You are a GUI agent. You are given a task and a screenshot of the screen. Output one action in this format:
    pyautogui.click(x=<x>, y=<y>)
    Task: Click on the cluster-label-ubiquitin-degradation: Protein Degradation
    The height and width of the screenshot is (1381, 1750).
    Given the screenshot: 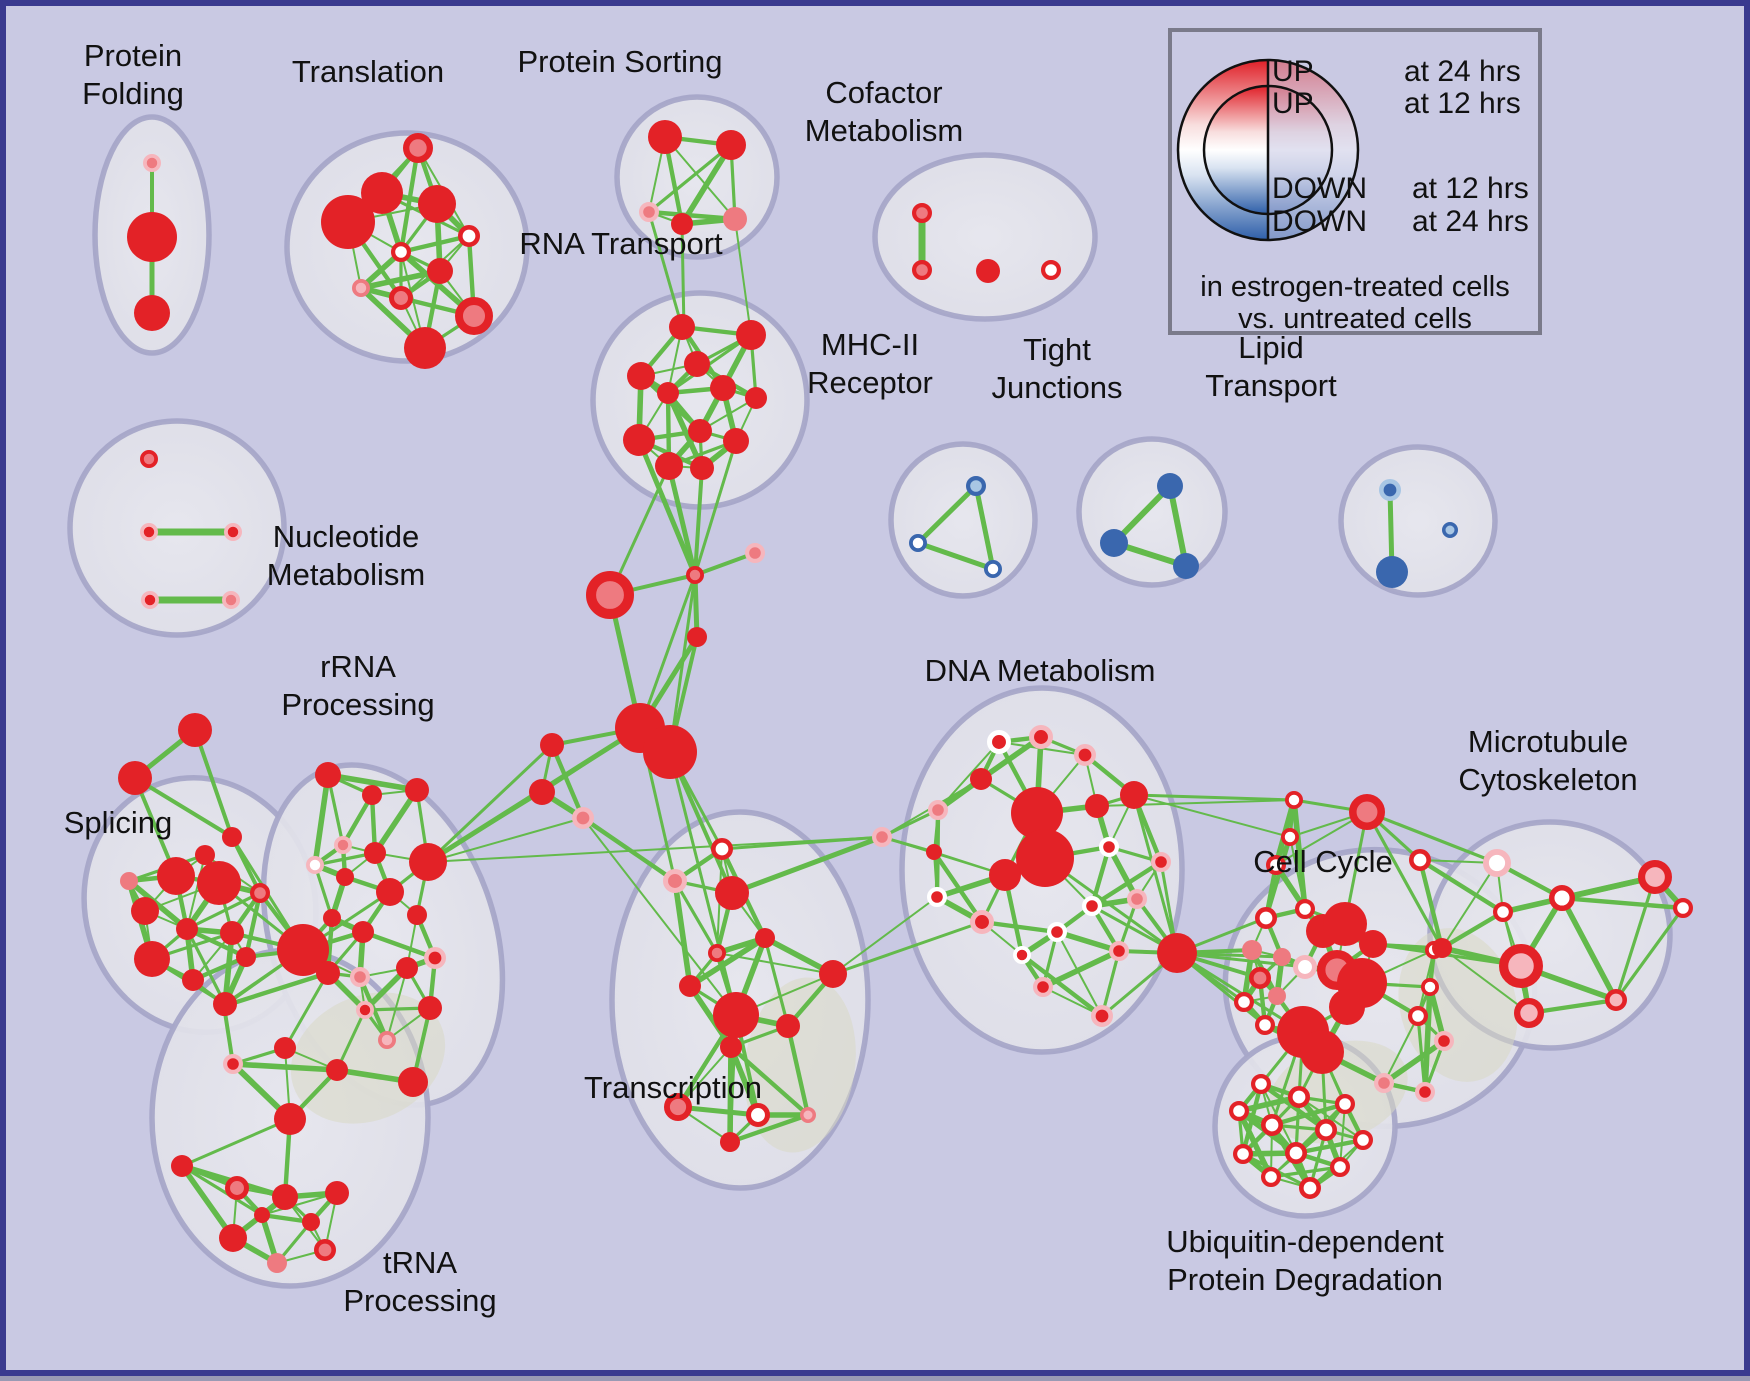 What is the action you would take?
    pyautogui.click(x=1305, y=1279)
    